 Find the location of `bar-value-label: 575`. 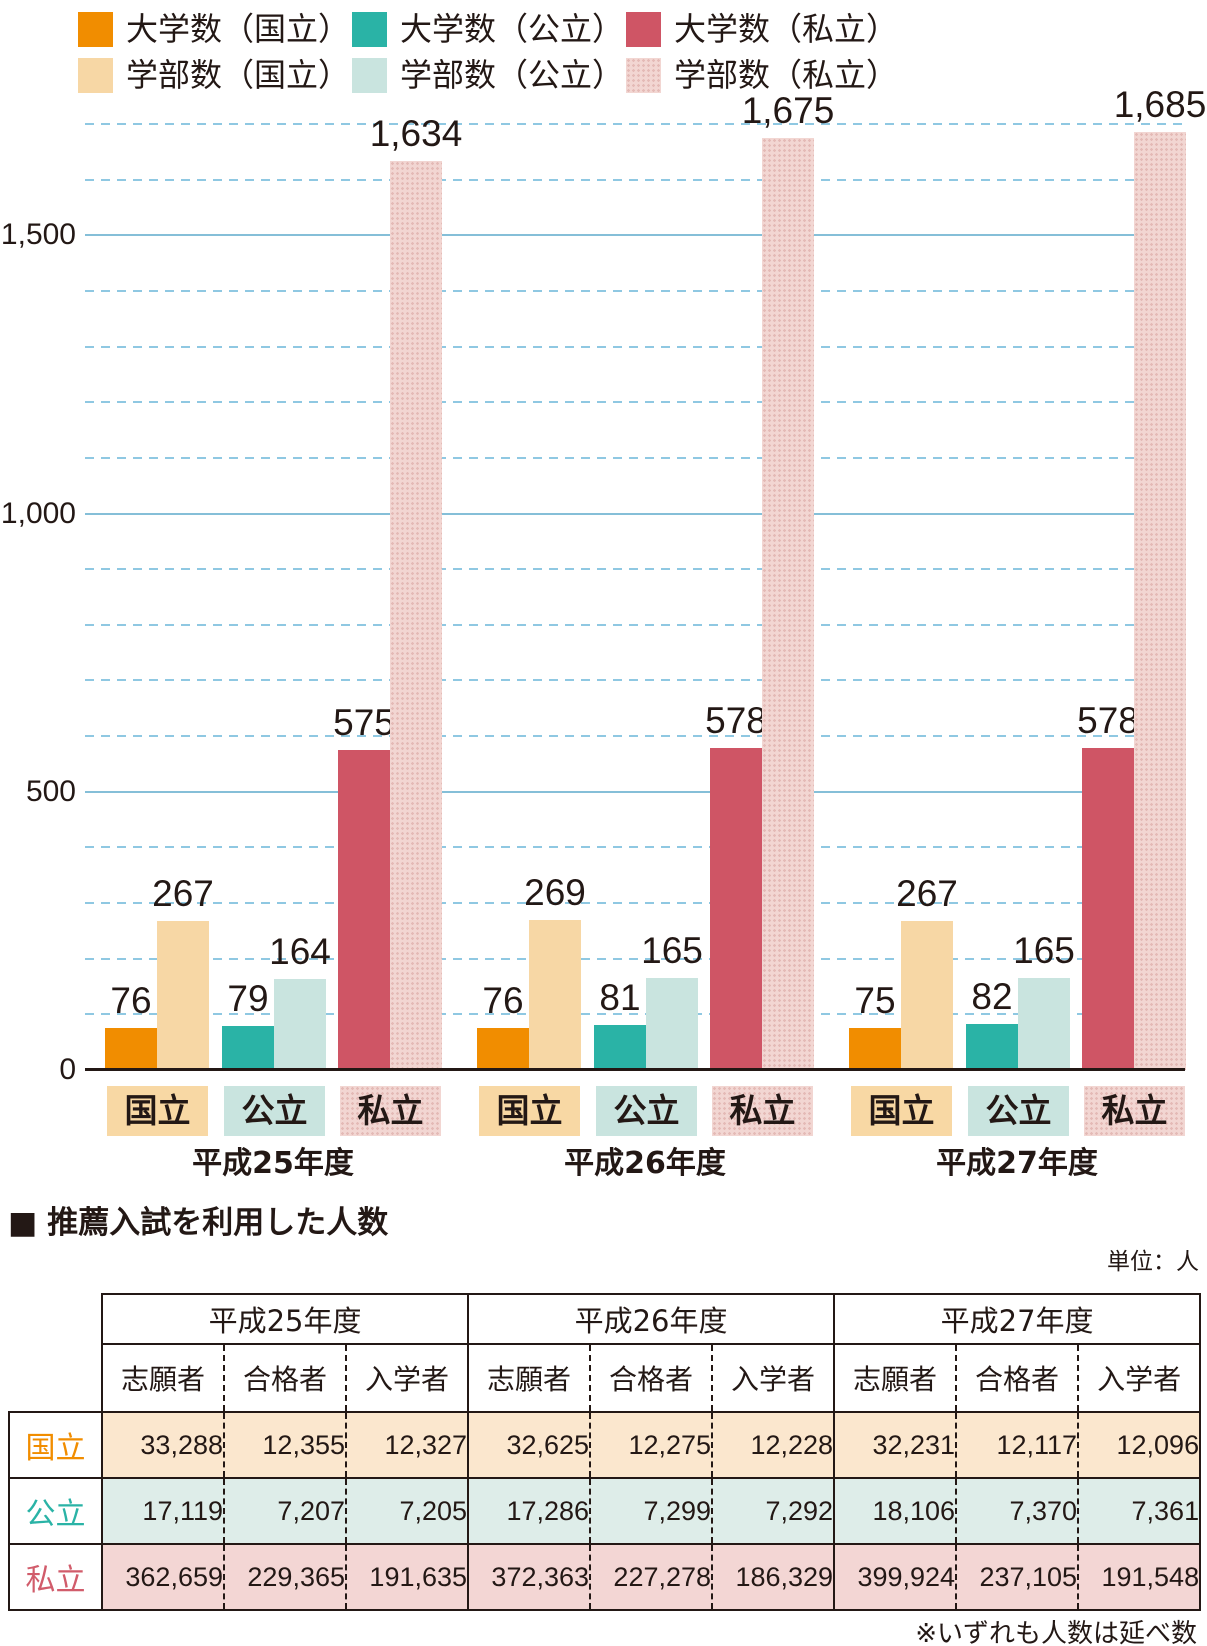

bar-value-label: 575 is located at coordinates (364, 722).